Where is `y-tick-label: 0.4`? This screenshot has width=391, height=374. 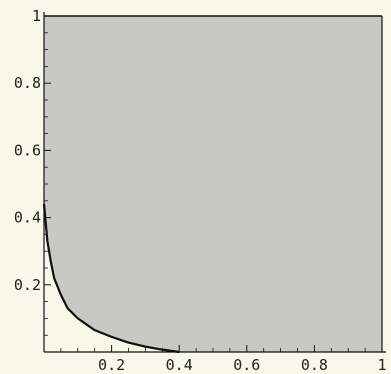 y-tick-label: 0.4 is located at coordinates (27, 218).